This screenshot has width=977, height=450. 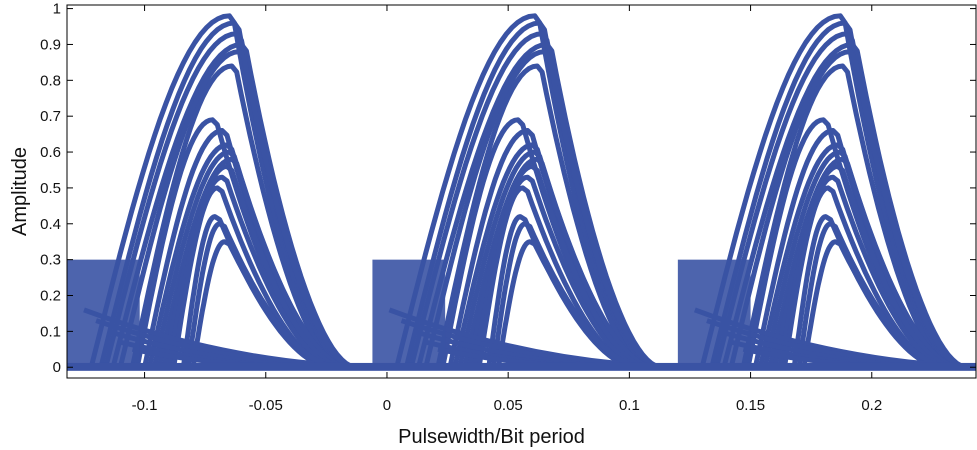 What do you see at coordinates (508, 405) in the screenshot?
I see `x-tick-label: 0.05` at bounding box center [508, 405].